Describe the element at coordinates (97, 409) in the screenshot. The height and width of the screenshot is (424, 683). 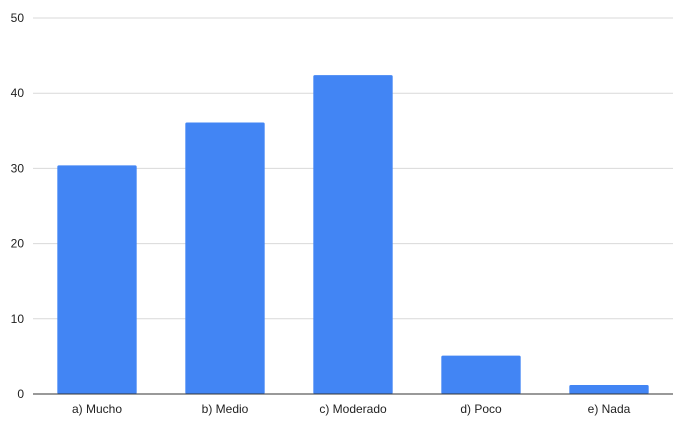
I see `x-tick-label: a) Mucho` at that location.